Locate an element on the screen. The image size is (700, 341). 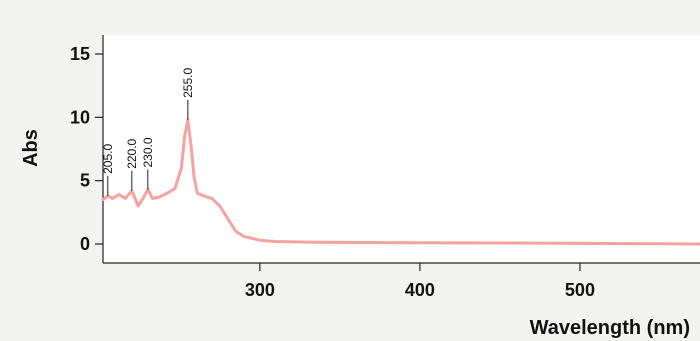
peak-annotations: 205.0 220.0 230.0 255.0 is located at coordinates (148, 132).